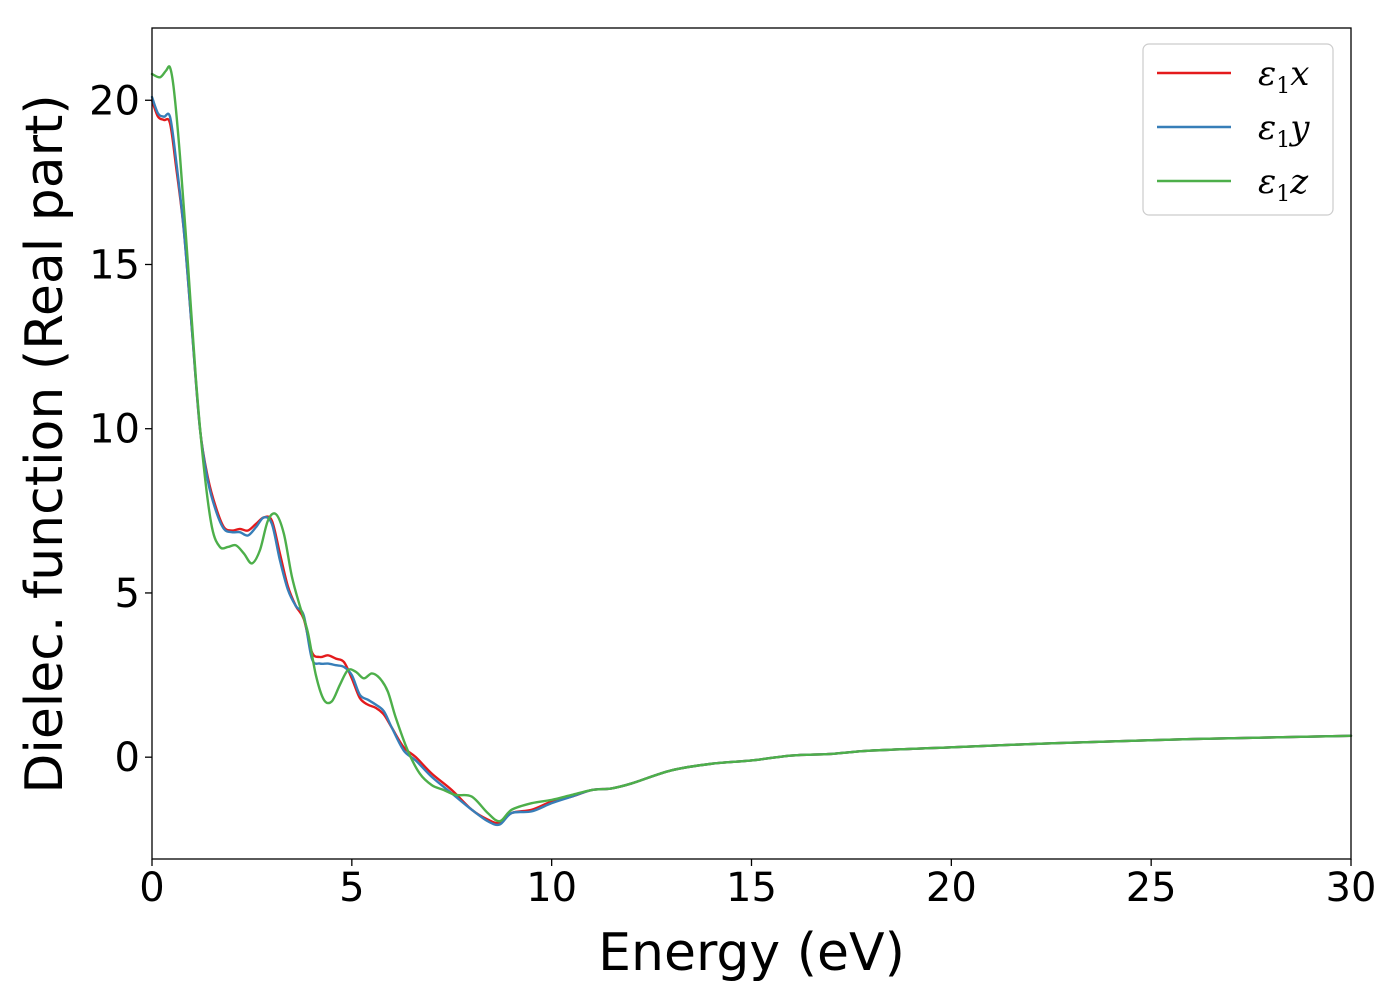 This screenshot has height=1000, width=1400. What do you see at coordinates (127, 594) in the screenshot?
I see `y-tick-label: 5` at bounding box center [127, 594].